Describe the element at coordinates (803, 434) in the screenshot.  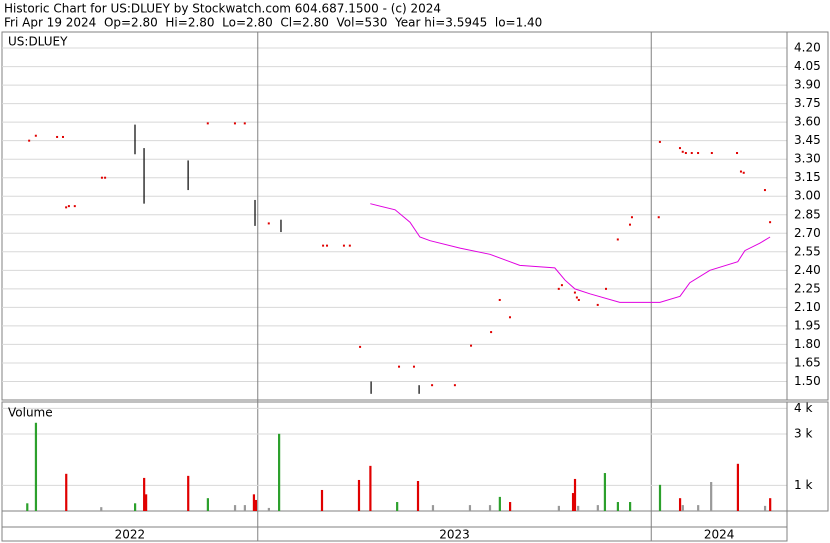
I see `y-tick-label: 3 k` at that location.